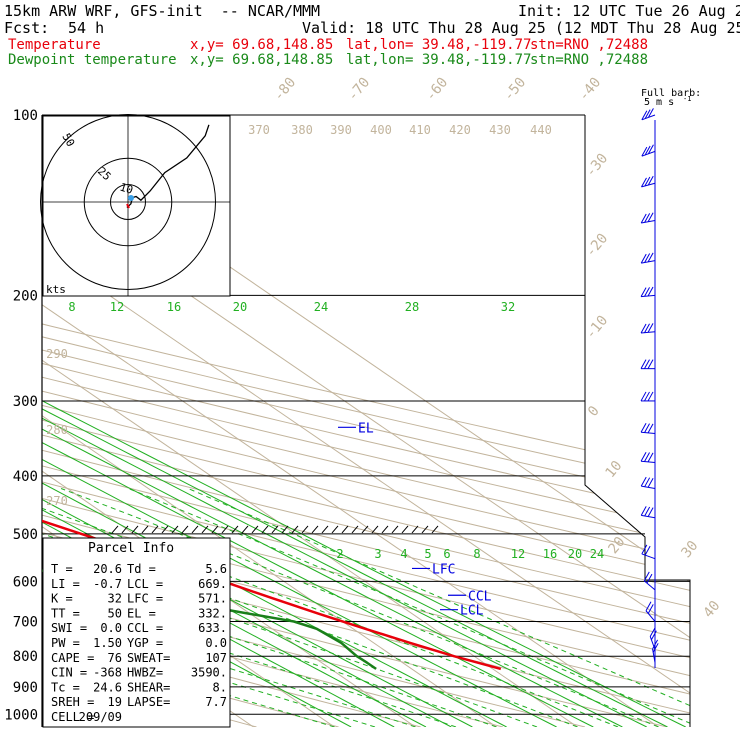  Describe the element at coordinates (69, 628) in the screenshot. I see `parcel-key: SWI =` at that location.